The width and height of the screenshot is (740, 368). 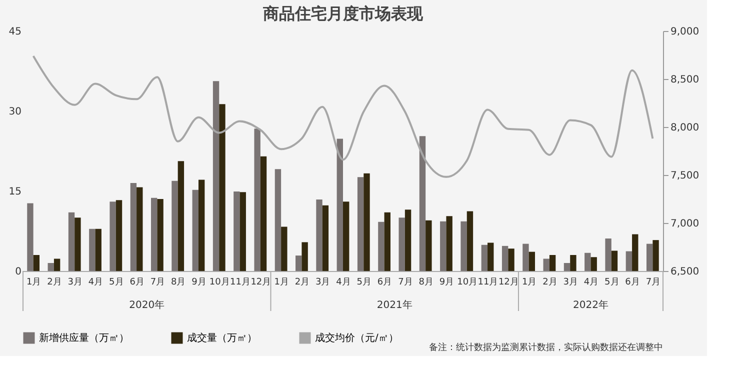 I want to click on legend-label: 新增供应量（万㎡）, so click(x=84, y=338).